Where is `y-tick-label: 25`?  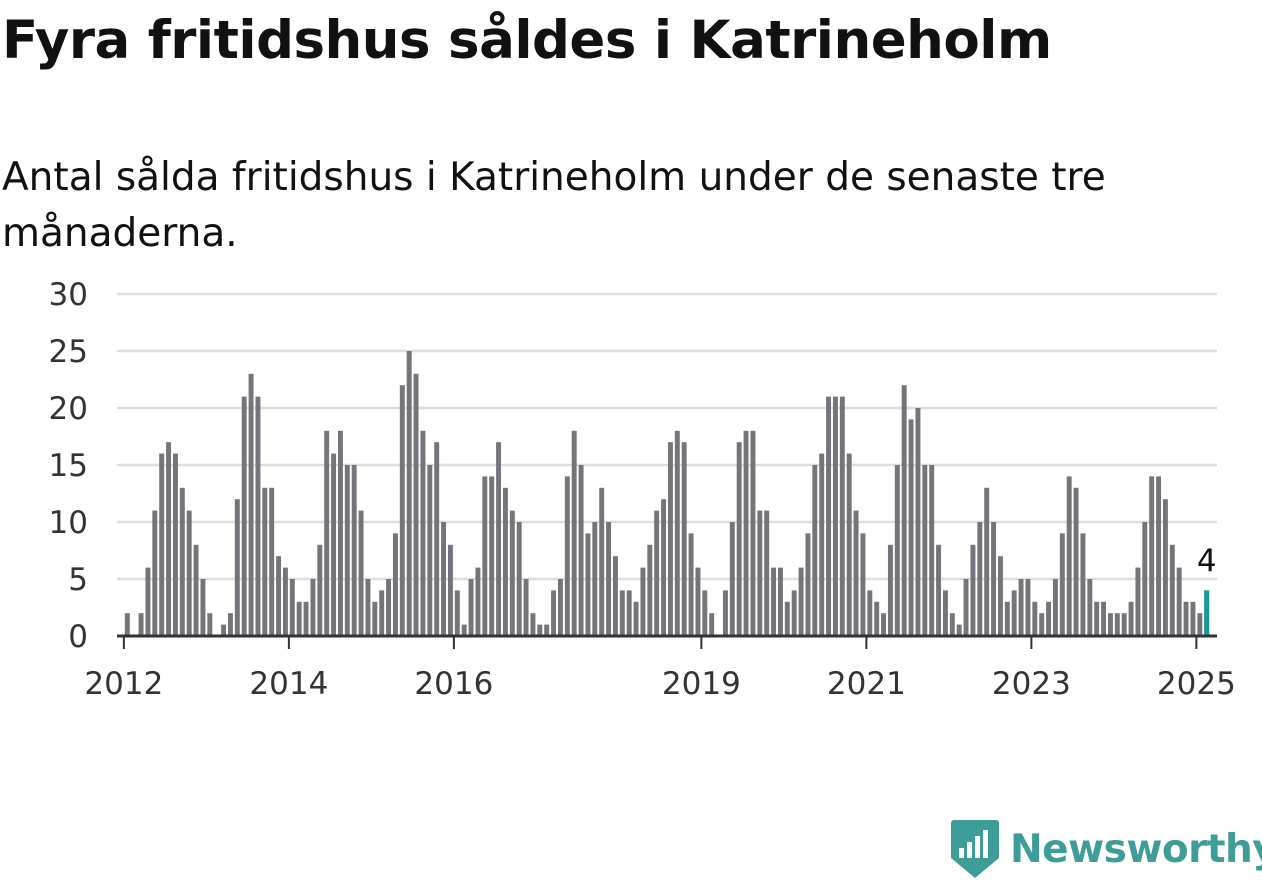 y-tick-label: 25 is located at coordinates (68, 352).